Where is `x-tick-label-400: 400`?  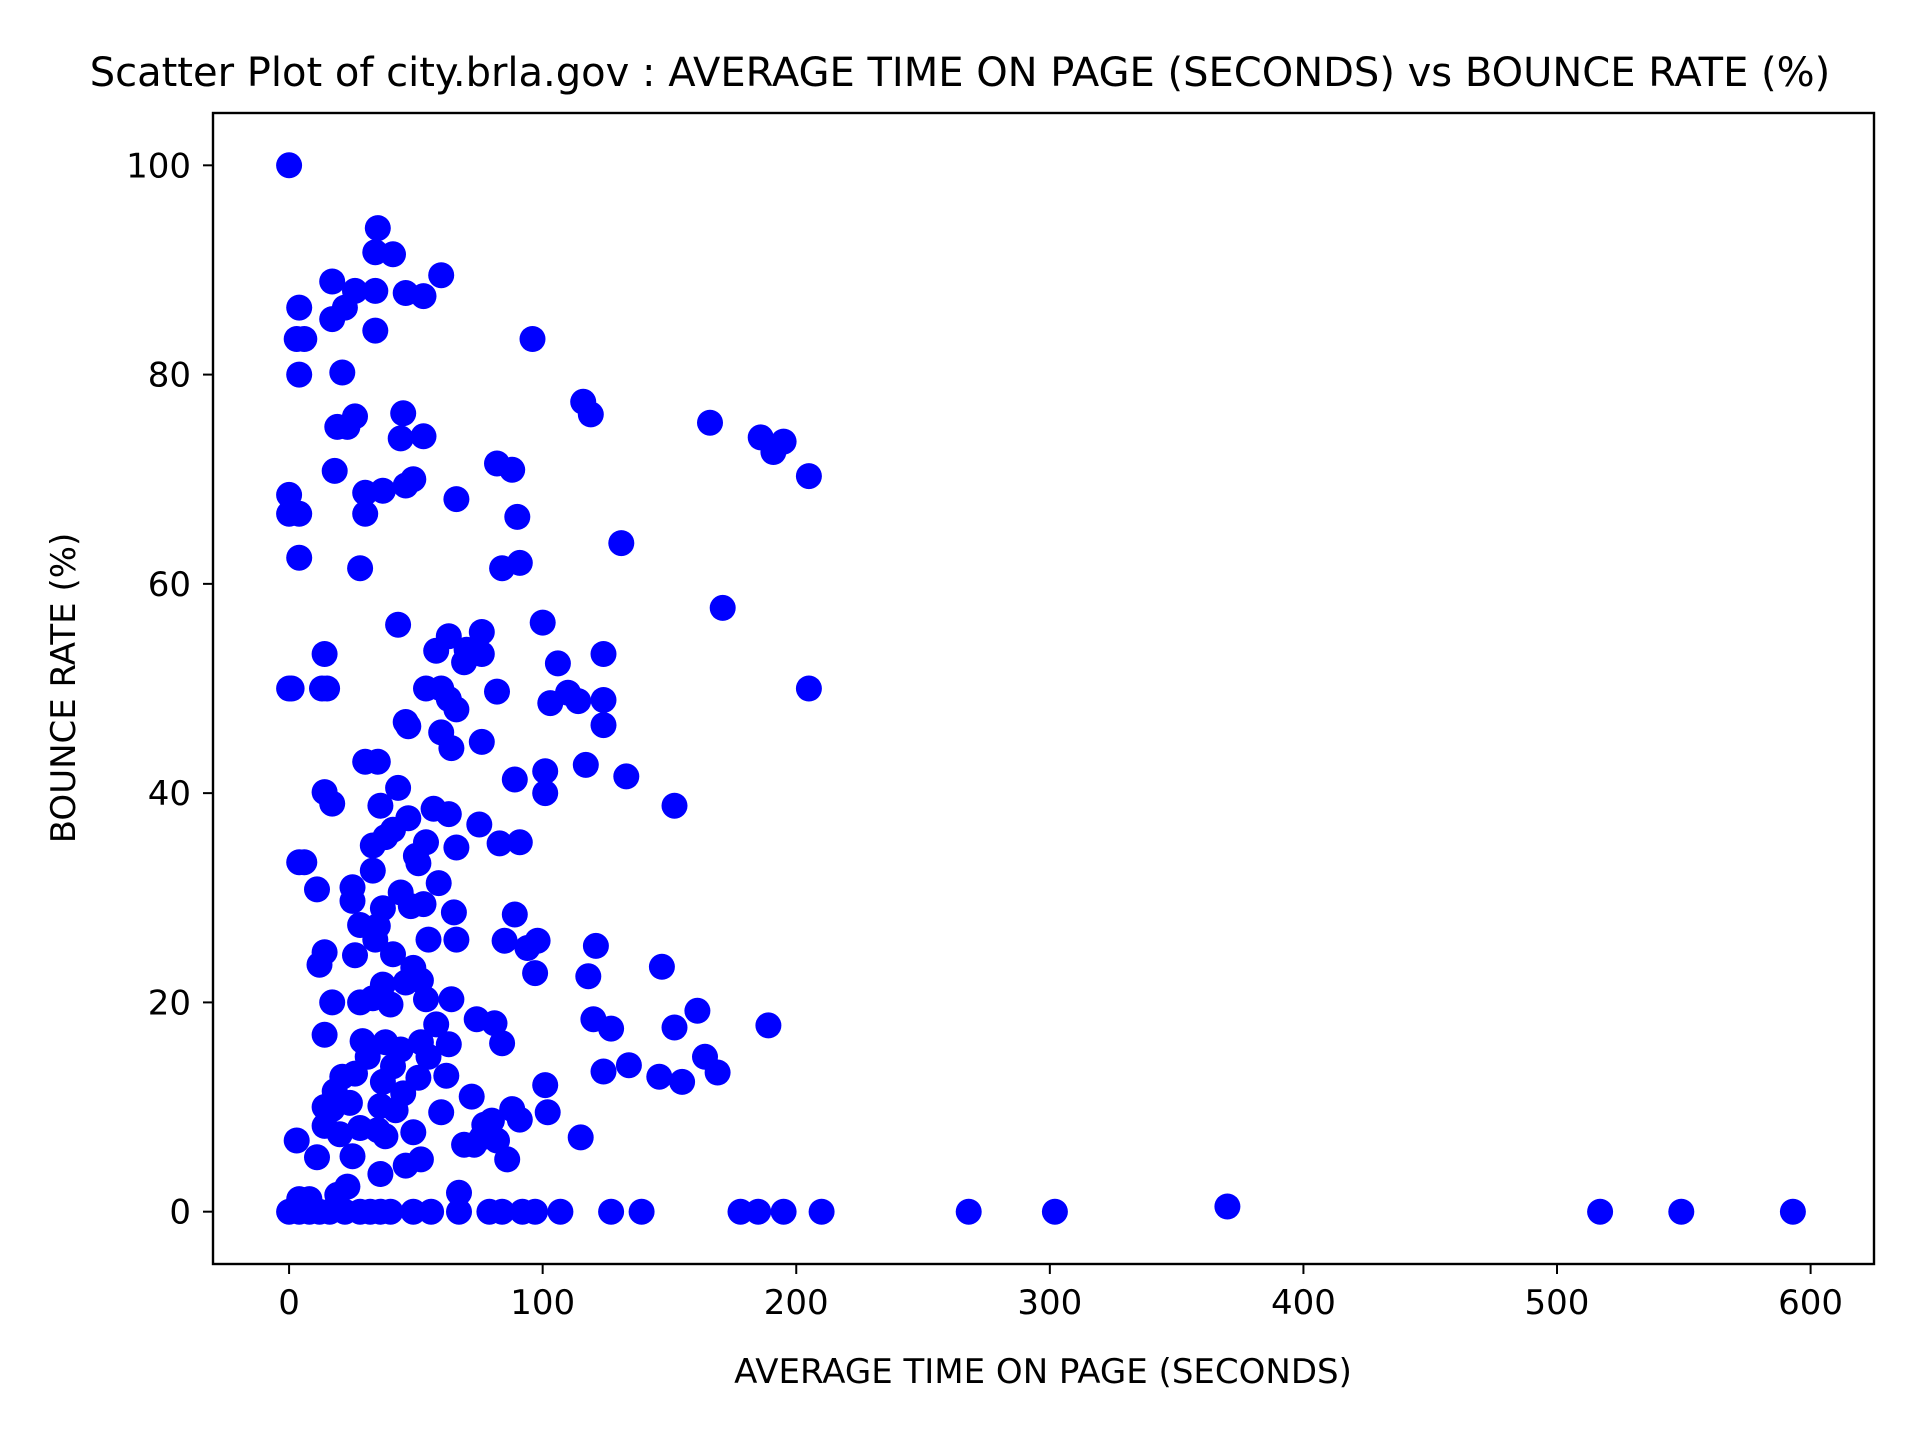
x-tick-label-400: 400 is located at coordinates (1303, 1303).